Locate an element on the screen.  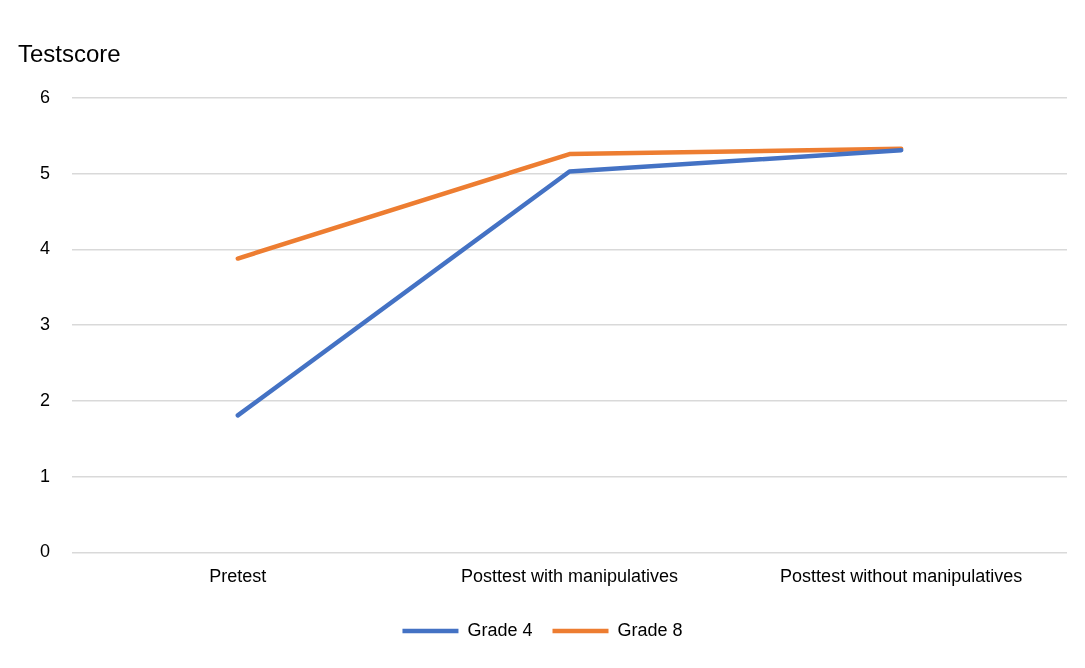
y-tick-label: 2 is located at coordinates (45, 399).